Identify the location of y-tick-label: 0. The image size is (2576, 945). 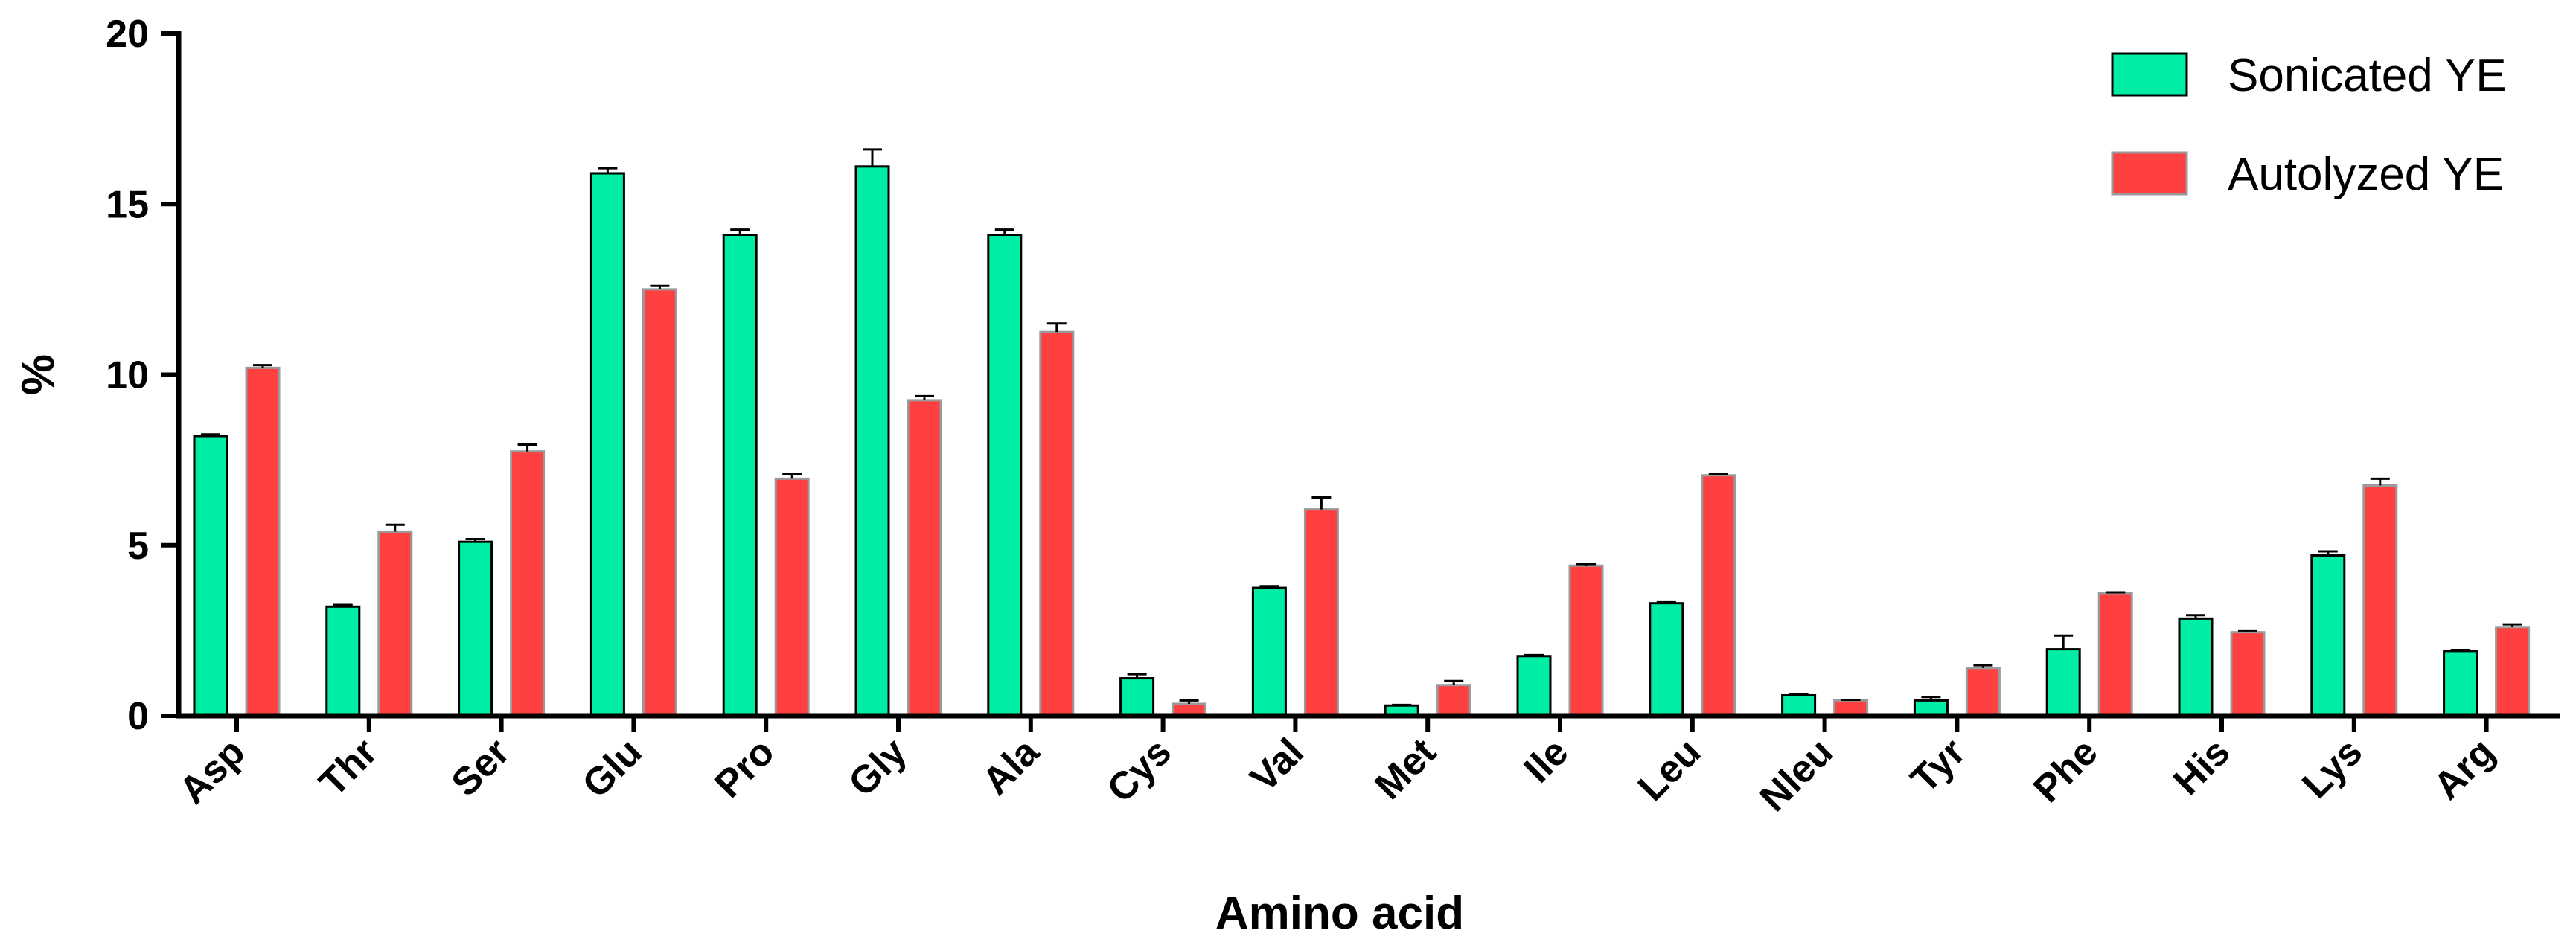
(138, 716).